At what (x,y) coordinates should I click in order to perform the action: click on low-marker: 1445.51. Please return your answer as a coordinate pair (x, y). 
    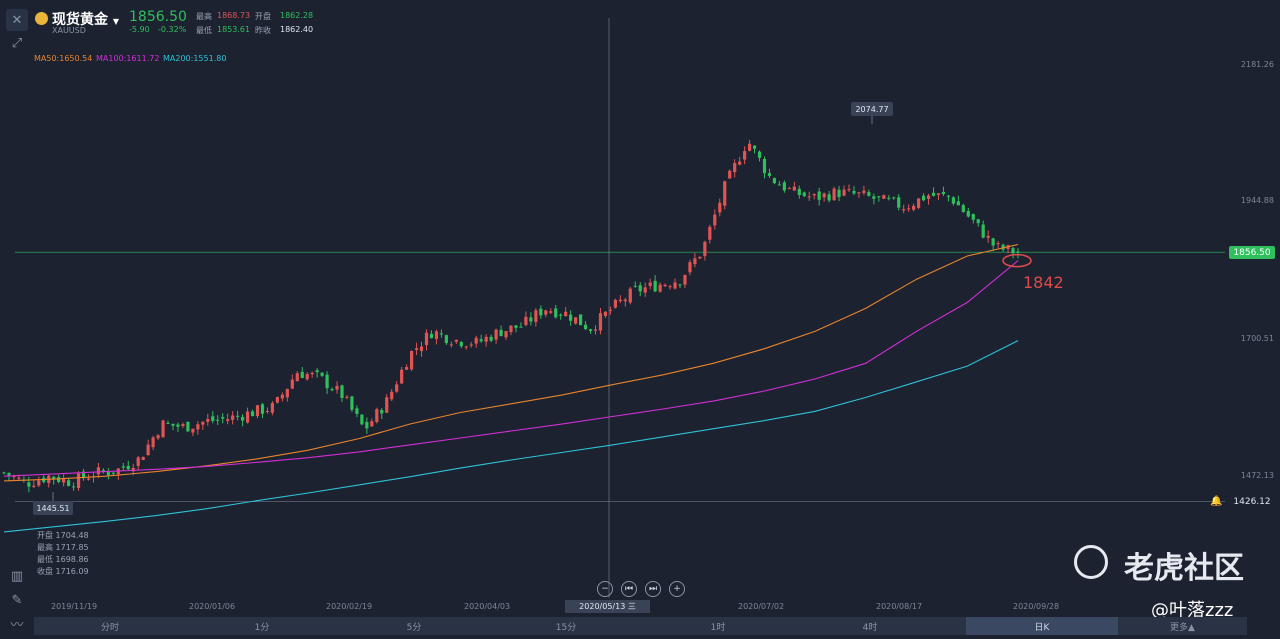
    Looking at the image, I should click on (53, 508).